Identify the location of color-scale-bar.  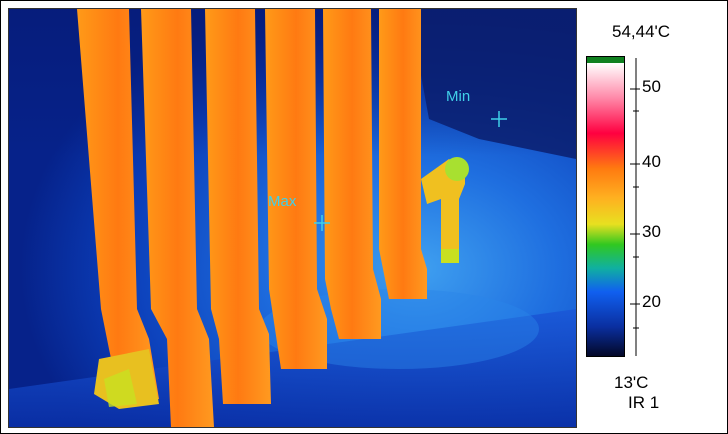
(613, 206).